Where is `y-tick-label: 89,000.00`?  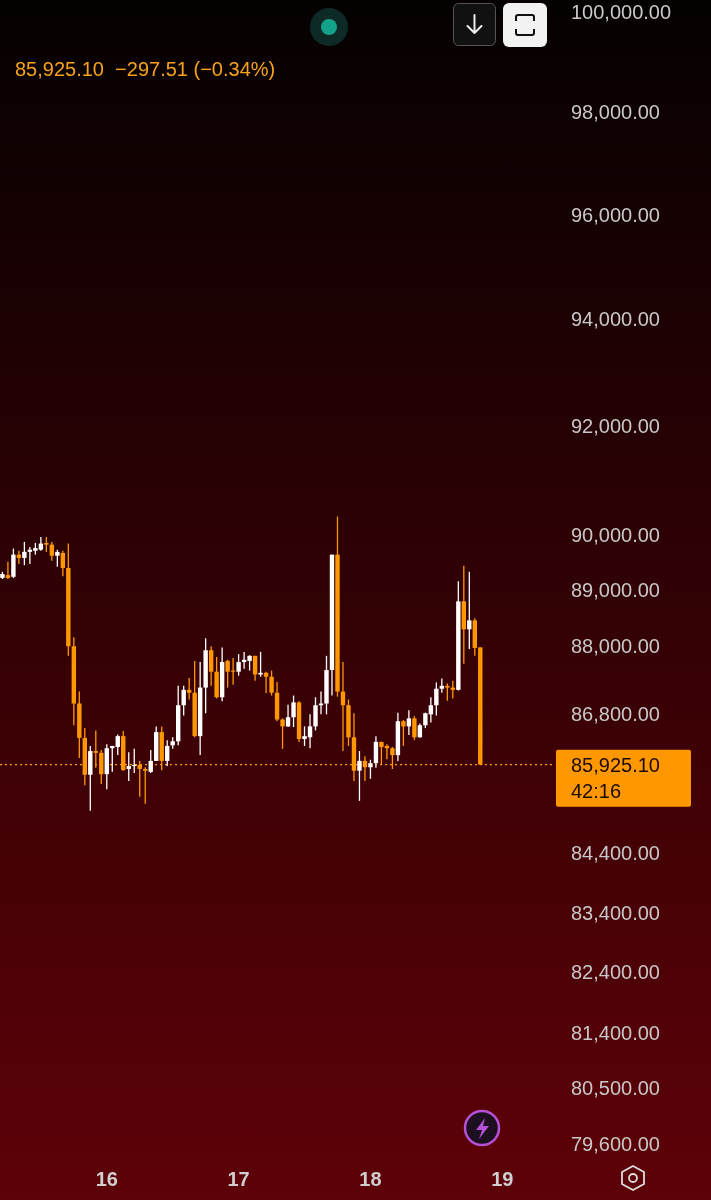
y-tick-label: 89,000.00 is located at coordinates (615, 590).